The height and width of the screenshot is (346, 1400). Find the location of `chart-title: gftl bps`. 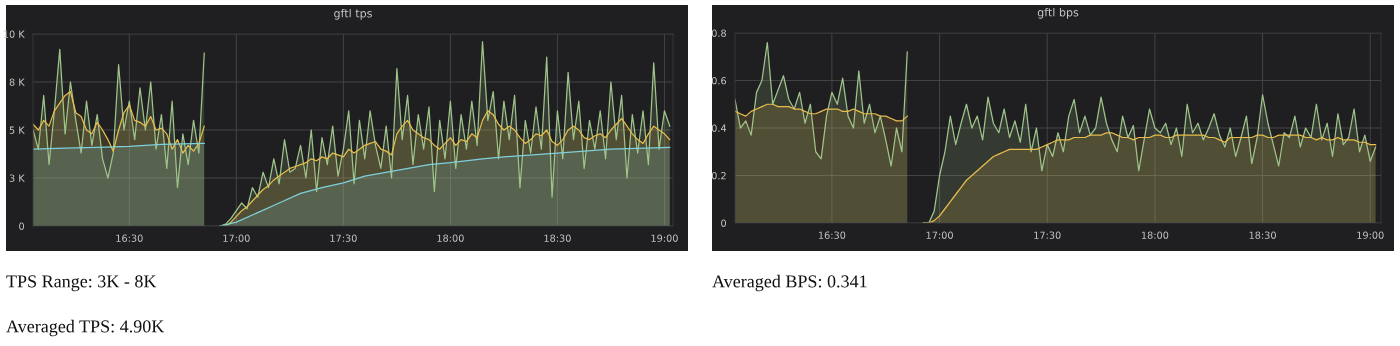

chart-title: gftl bps is located at coordinates (1058, 13).